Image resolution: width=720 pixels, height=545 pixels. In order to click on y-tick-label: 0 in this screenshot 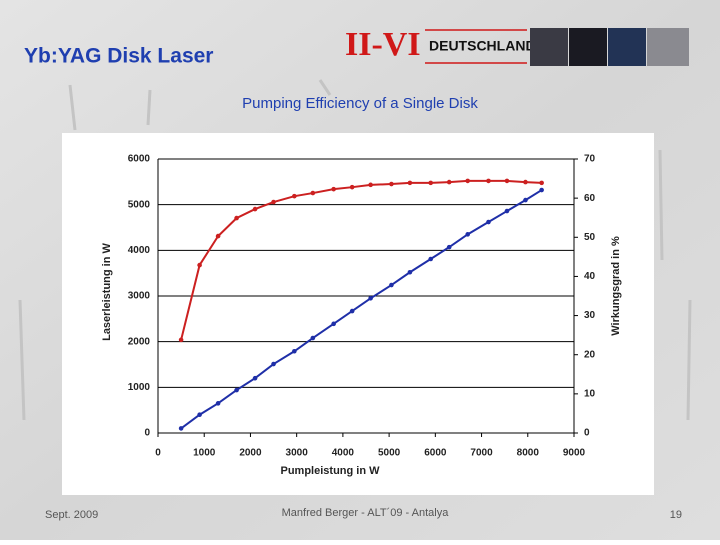, I will do `click(147, 433)`.